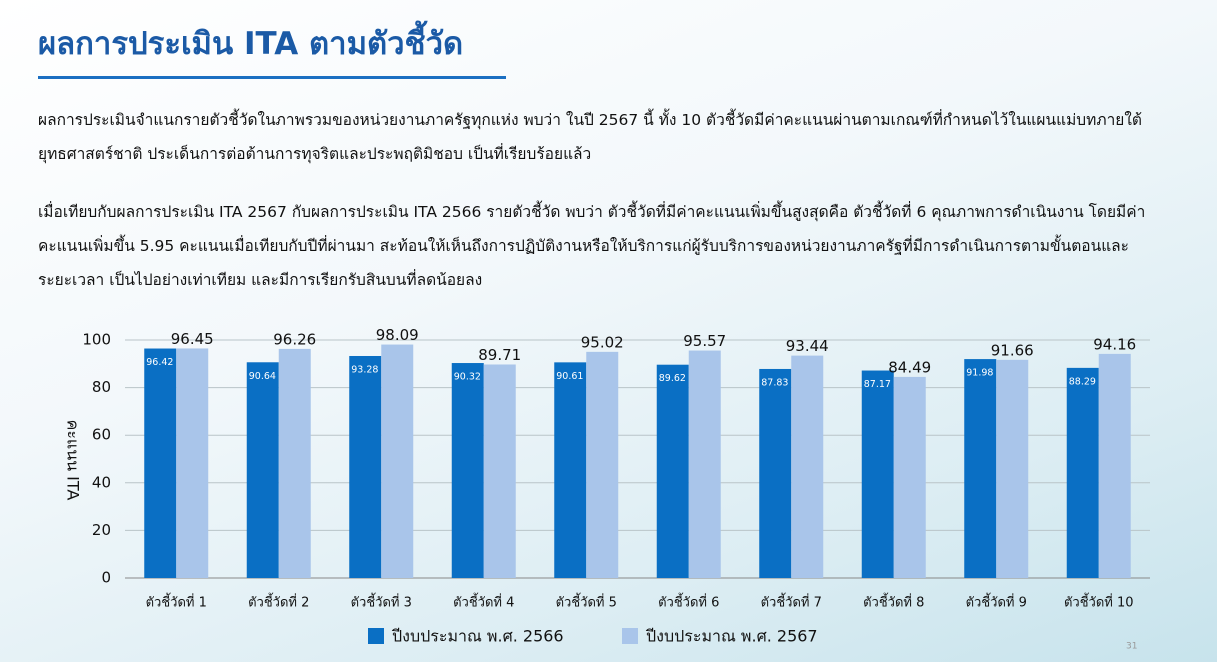 This screenshot has width=1217, height=662. What do you see at coordinates (499, 355) in the screenshot?
I see `data-label: 89.71` at bounding box center [499, 355].